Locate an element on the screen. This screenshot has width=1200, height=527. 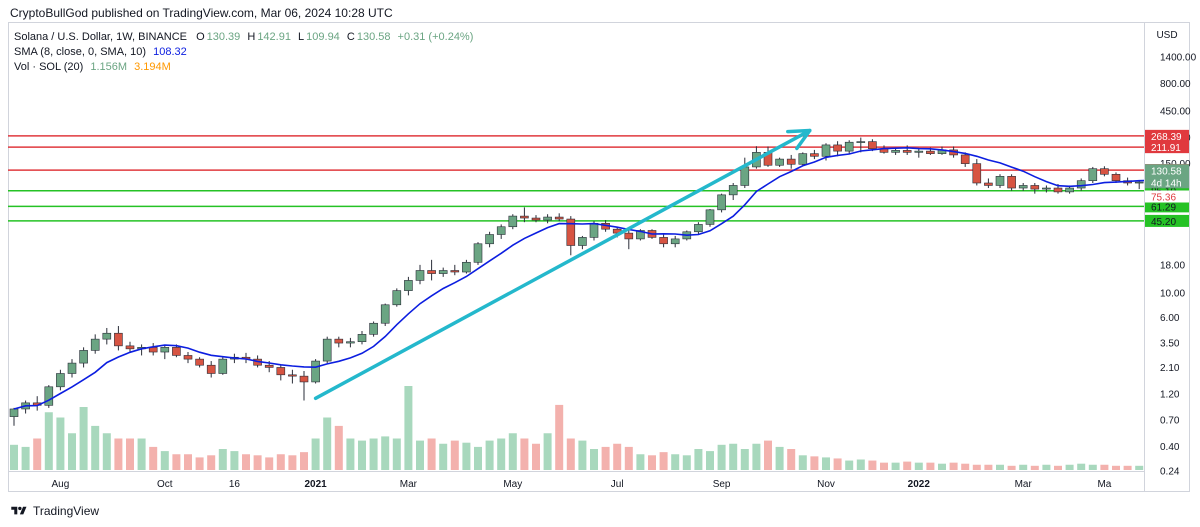
resistance-price-label-bg is located at coordinates (1167, 135).